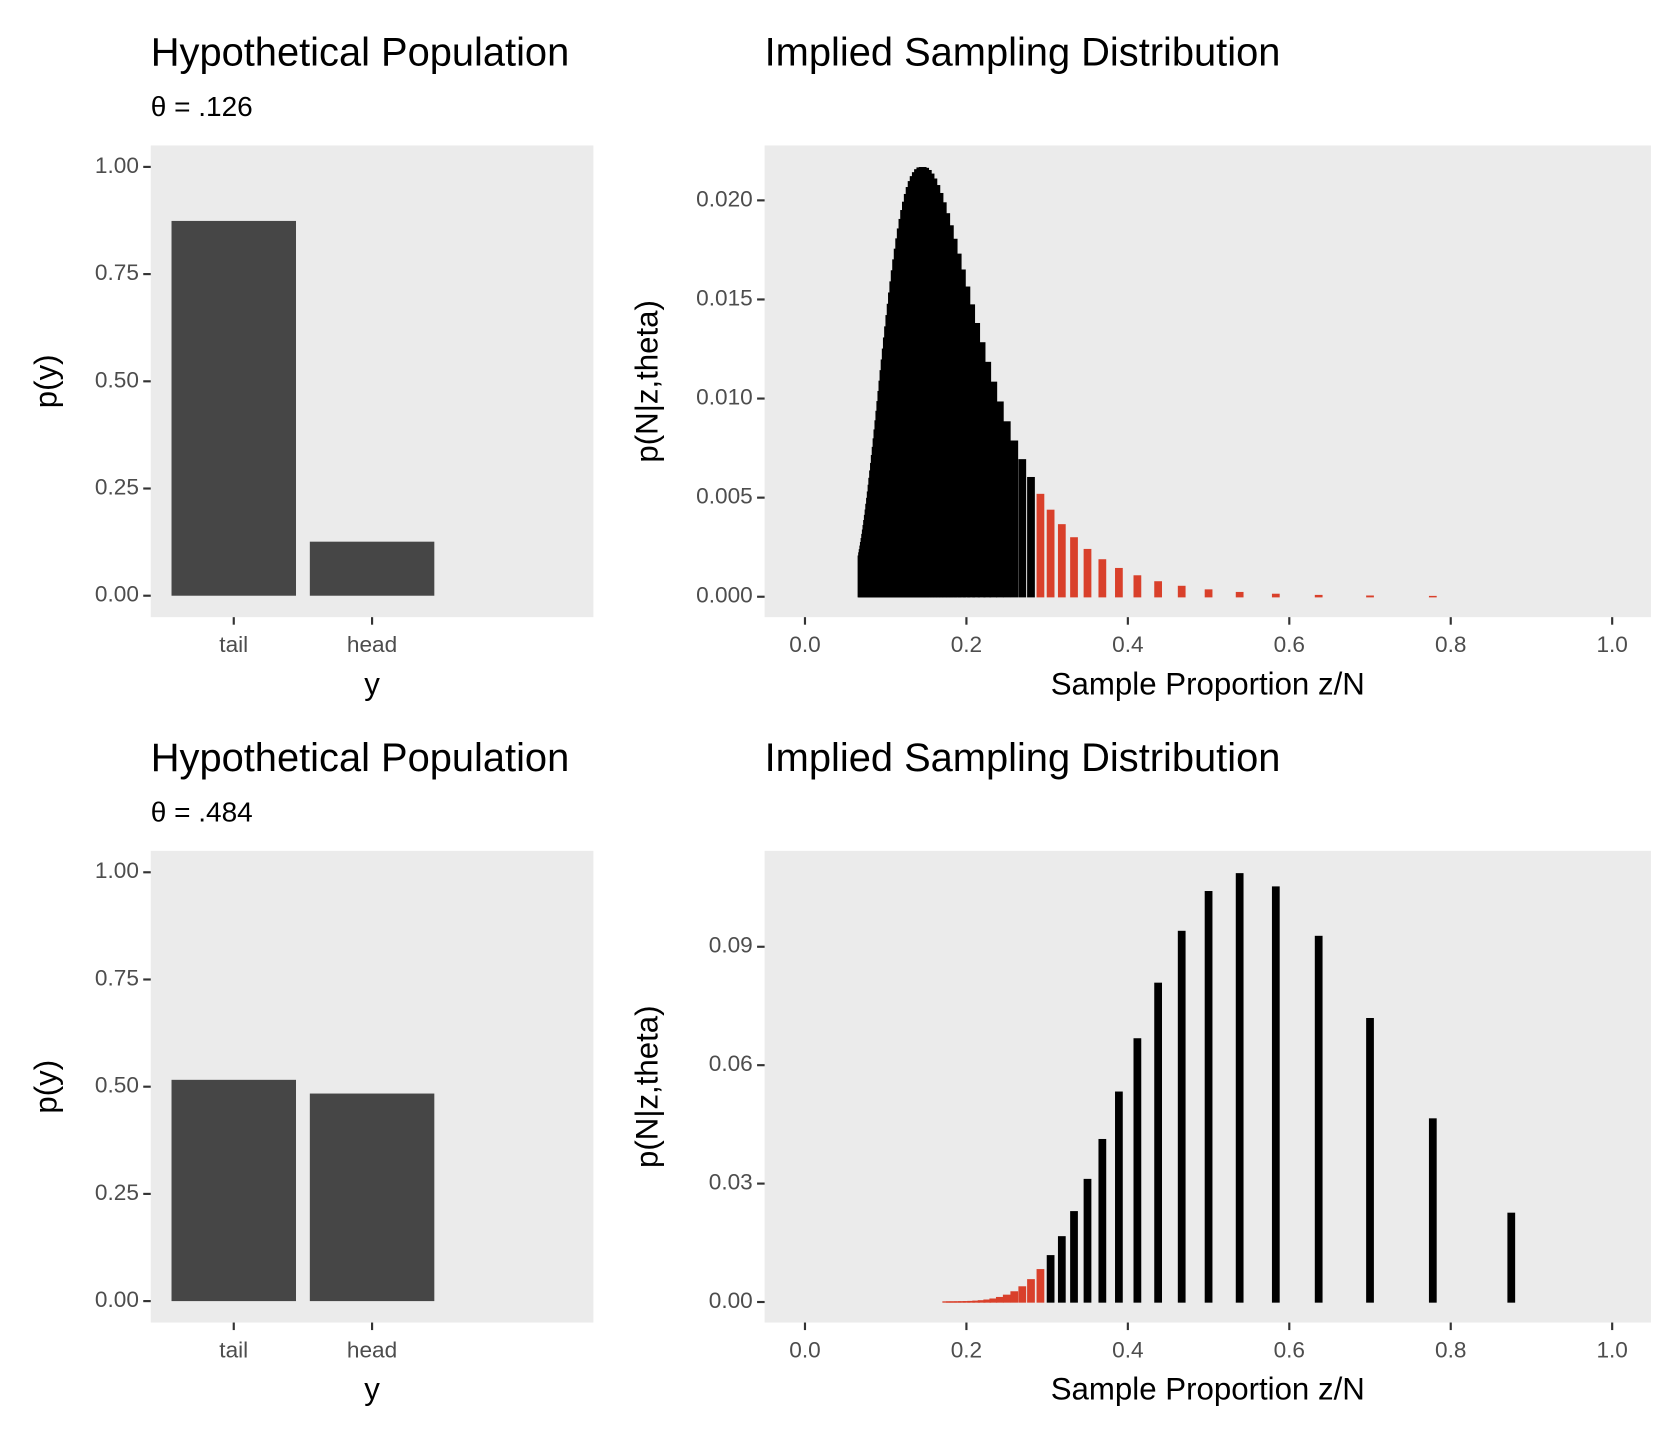 The height and width of the screenshot is (1440, 1680). What do you see at coordinates (202, 812) in the screenshot?
I see `chart-subtitle: θ = .484` at bounding box center [202, 812].